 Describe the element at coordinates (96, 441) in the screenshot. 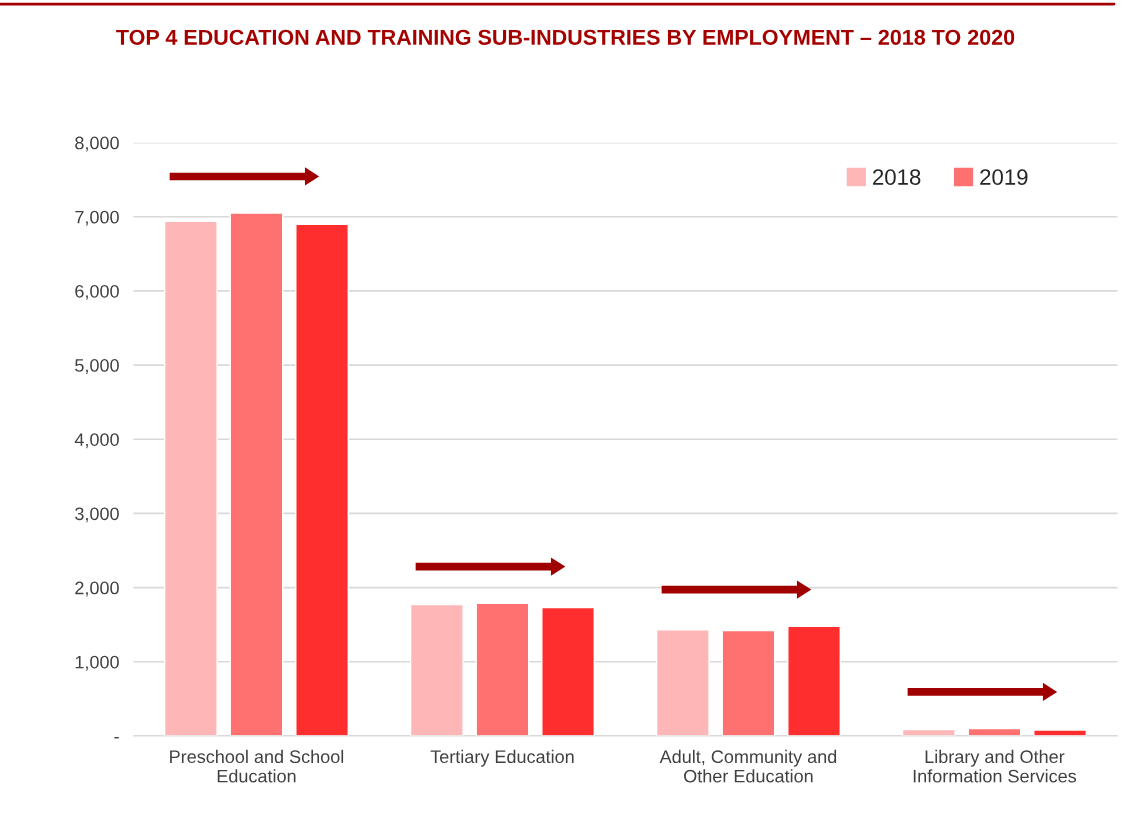

I see `y-tick-label: 4,000` at that location.